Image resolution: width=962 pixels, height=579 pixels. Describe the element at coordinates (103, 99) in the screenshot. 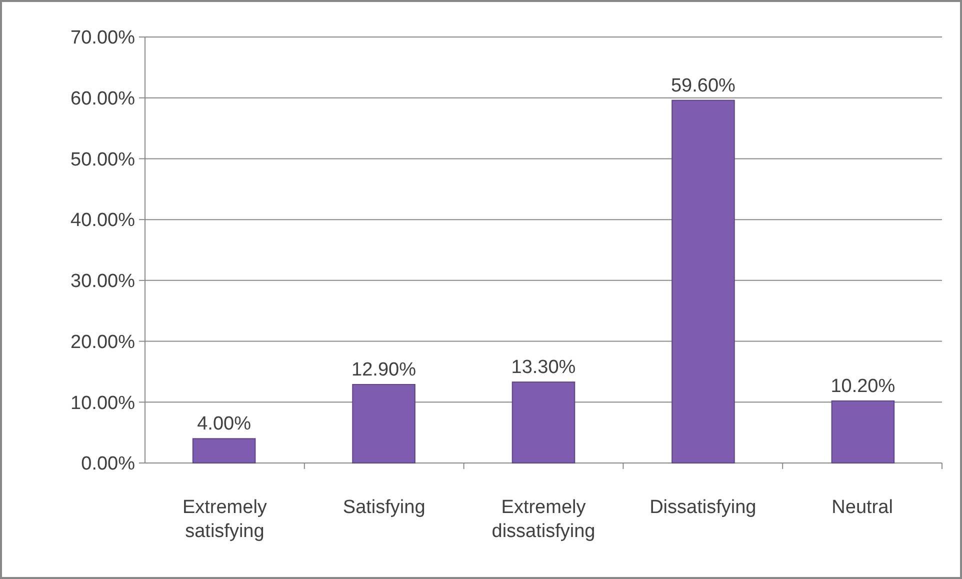

I see `y-tick-label: 60.00%` at that location.